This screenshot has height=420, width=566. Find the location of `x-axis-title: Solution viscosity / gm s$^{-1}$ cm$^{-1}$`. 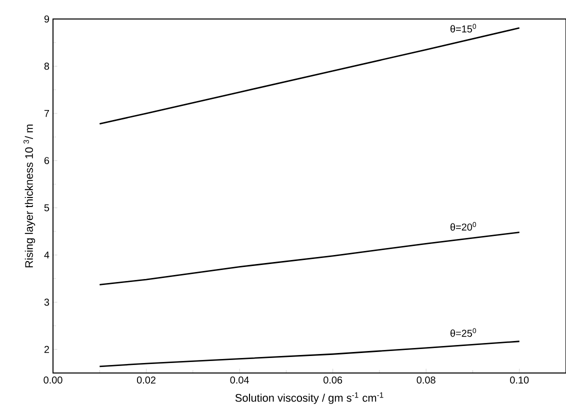

x-axis-title: Solution viscosity / gm s$^{-1}$ cm$^{-1}$ is located at coordinates (309, 398).